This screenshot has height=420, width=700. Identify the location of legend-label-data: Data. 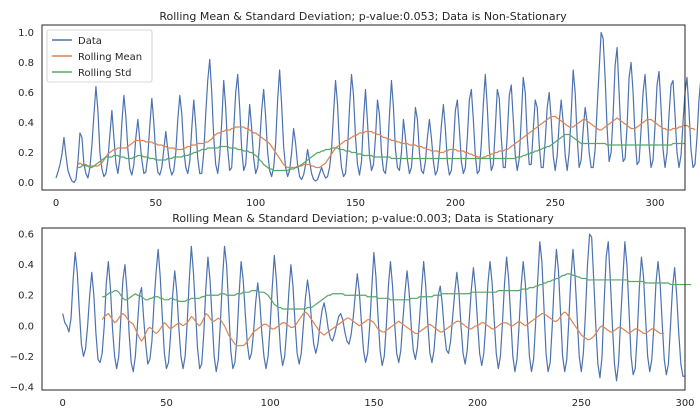
(90, 41).